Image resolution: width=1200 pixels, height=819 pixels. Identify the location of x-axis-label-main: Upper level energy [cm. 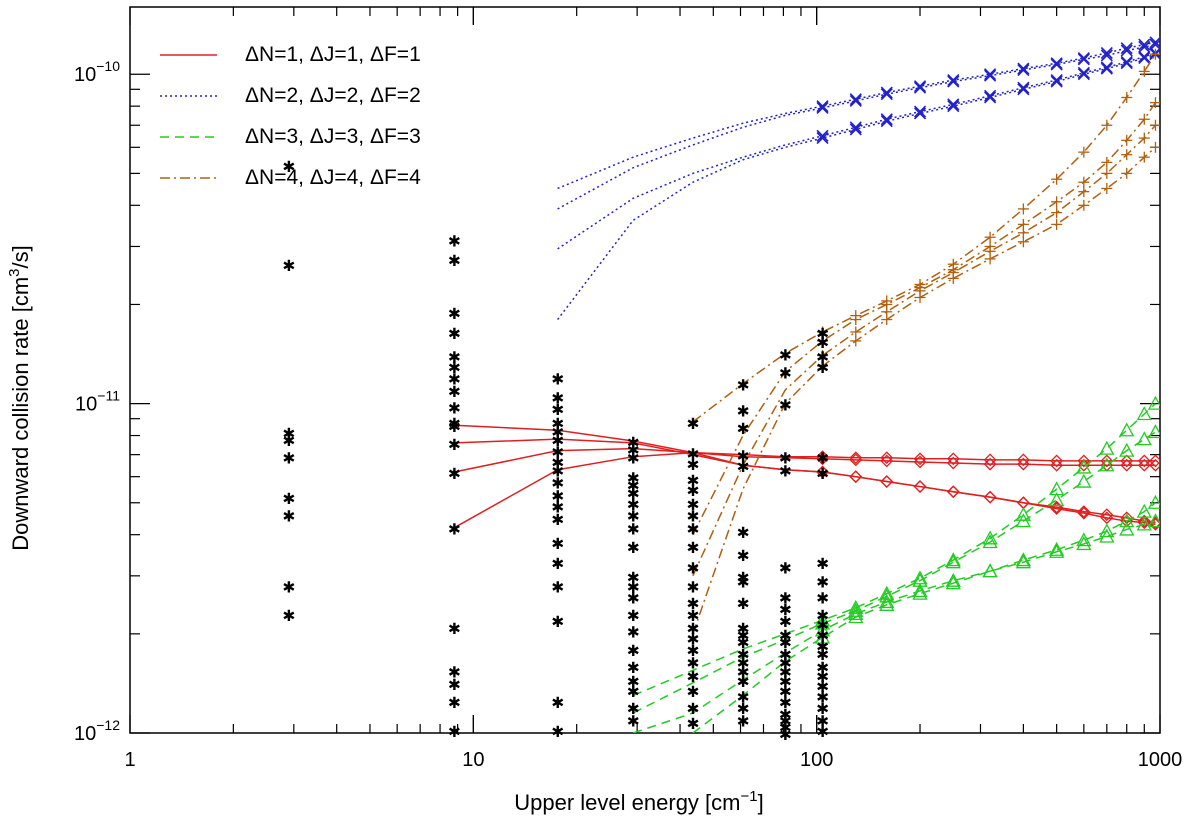
(627, 802).